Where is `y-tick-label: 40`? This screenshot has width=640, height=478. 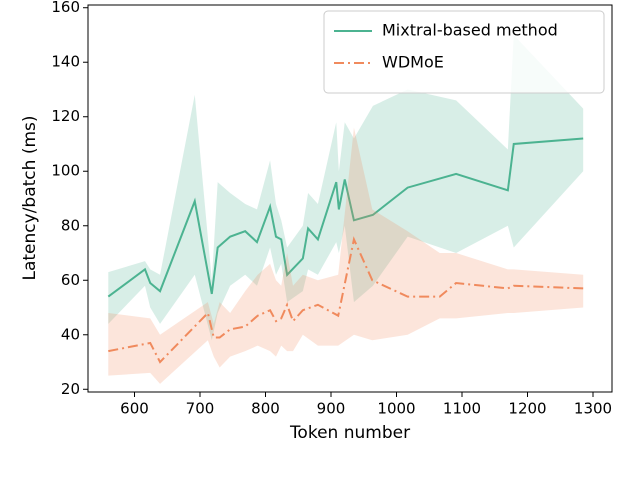 y-tick-label: 40 is located at coordinates (70, 334).